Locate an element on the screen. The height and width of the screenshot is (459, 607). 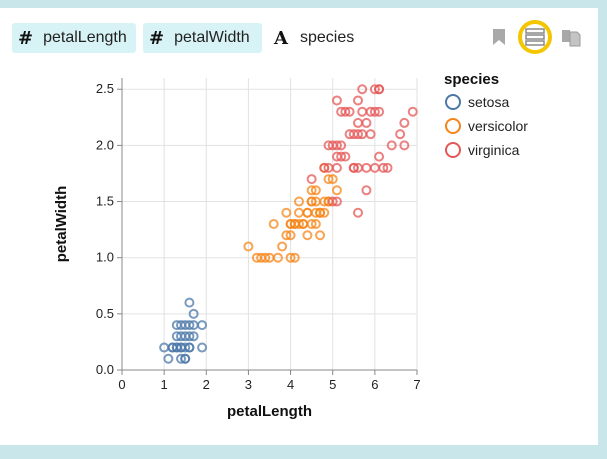
y-axis-title: petalWidth is located at coordinates (61, 224).